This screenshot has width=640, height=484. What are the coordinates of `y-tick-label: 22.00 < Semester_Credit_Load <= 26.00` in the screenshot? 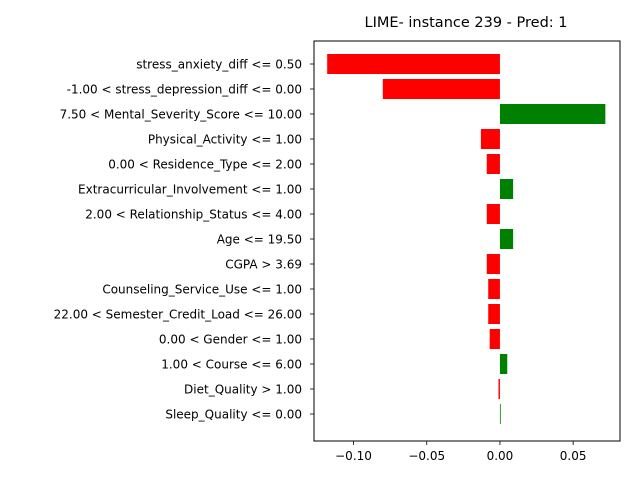 It's located at (178, 315).